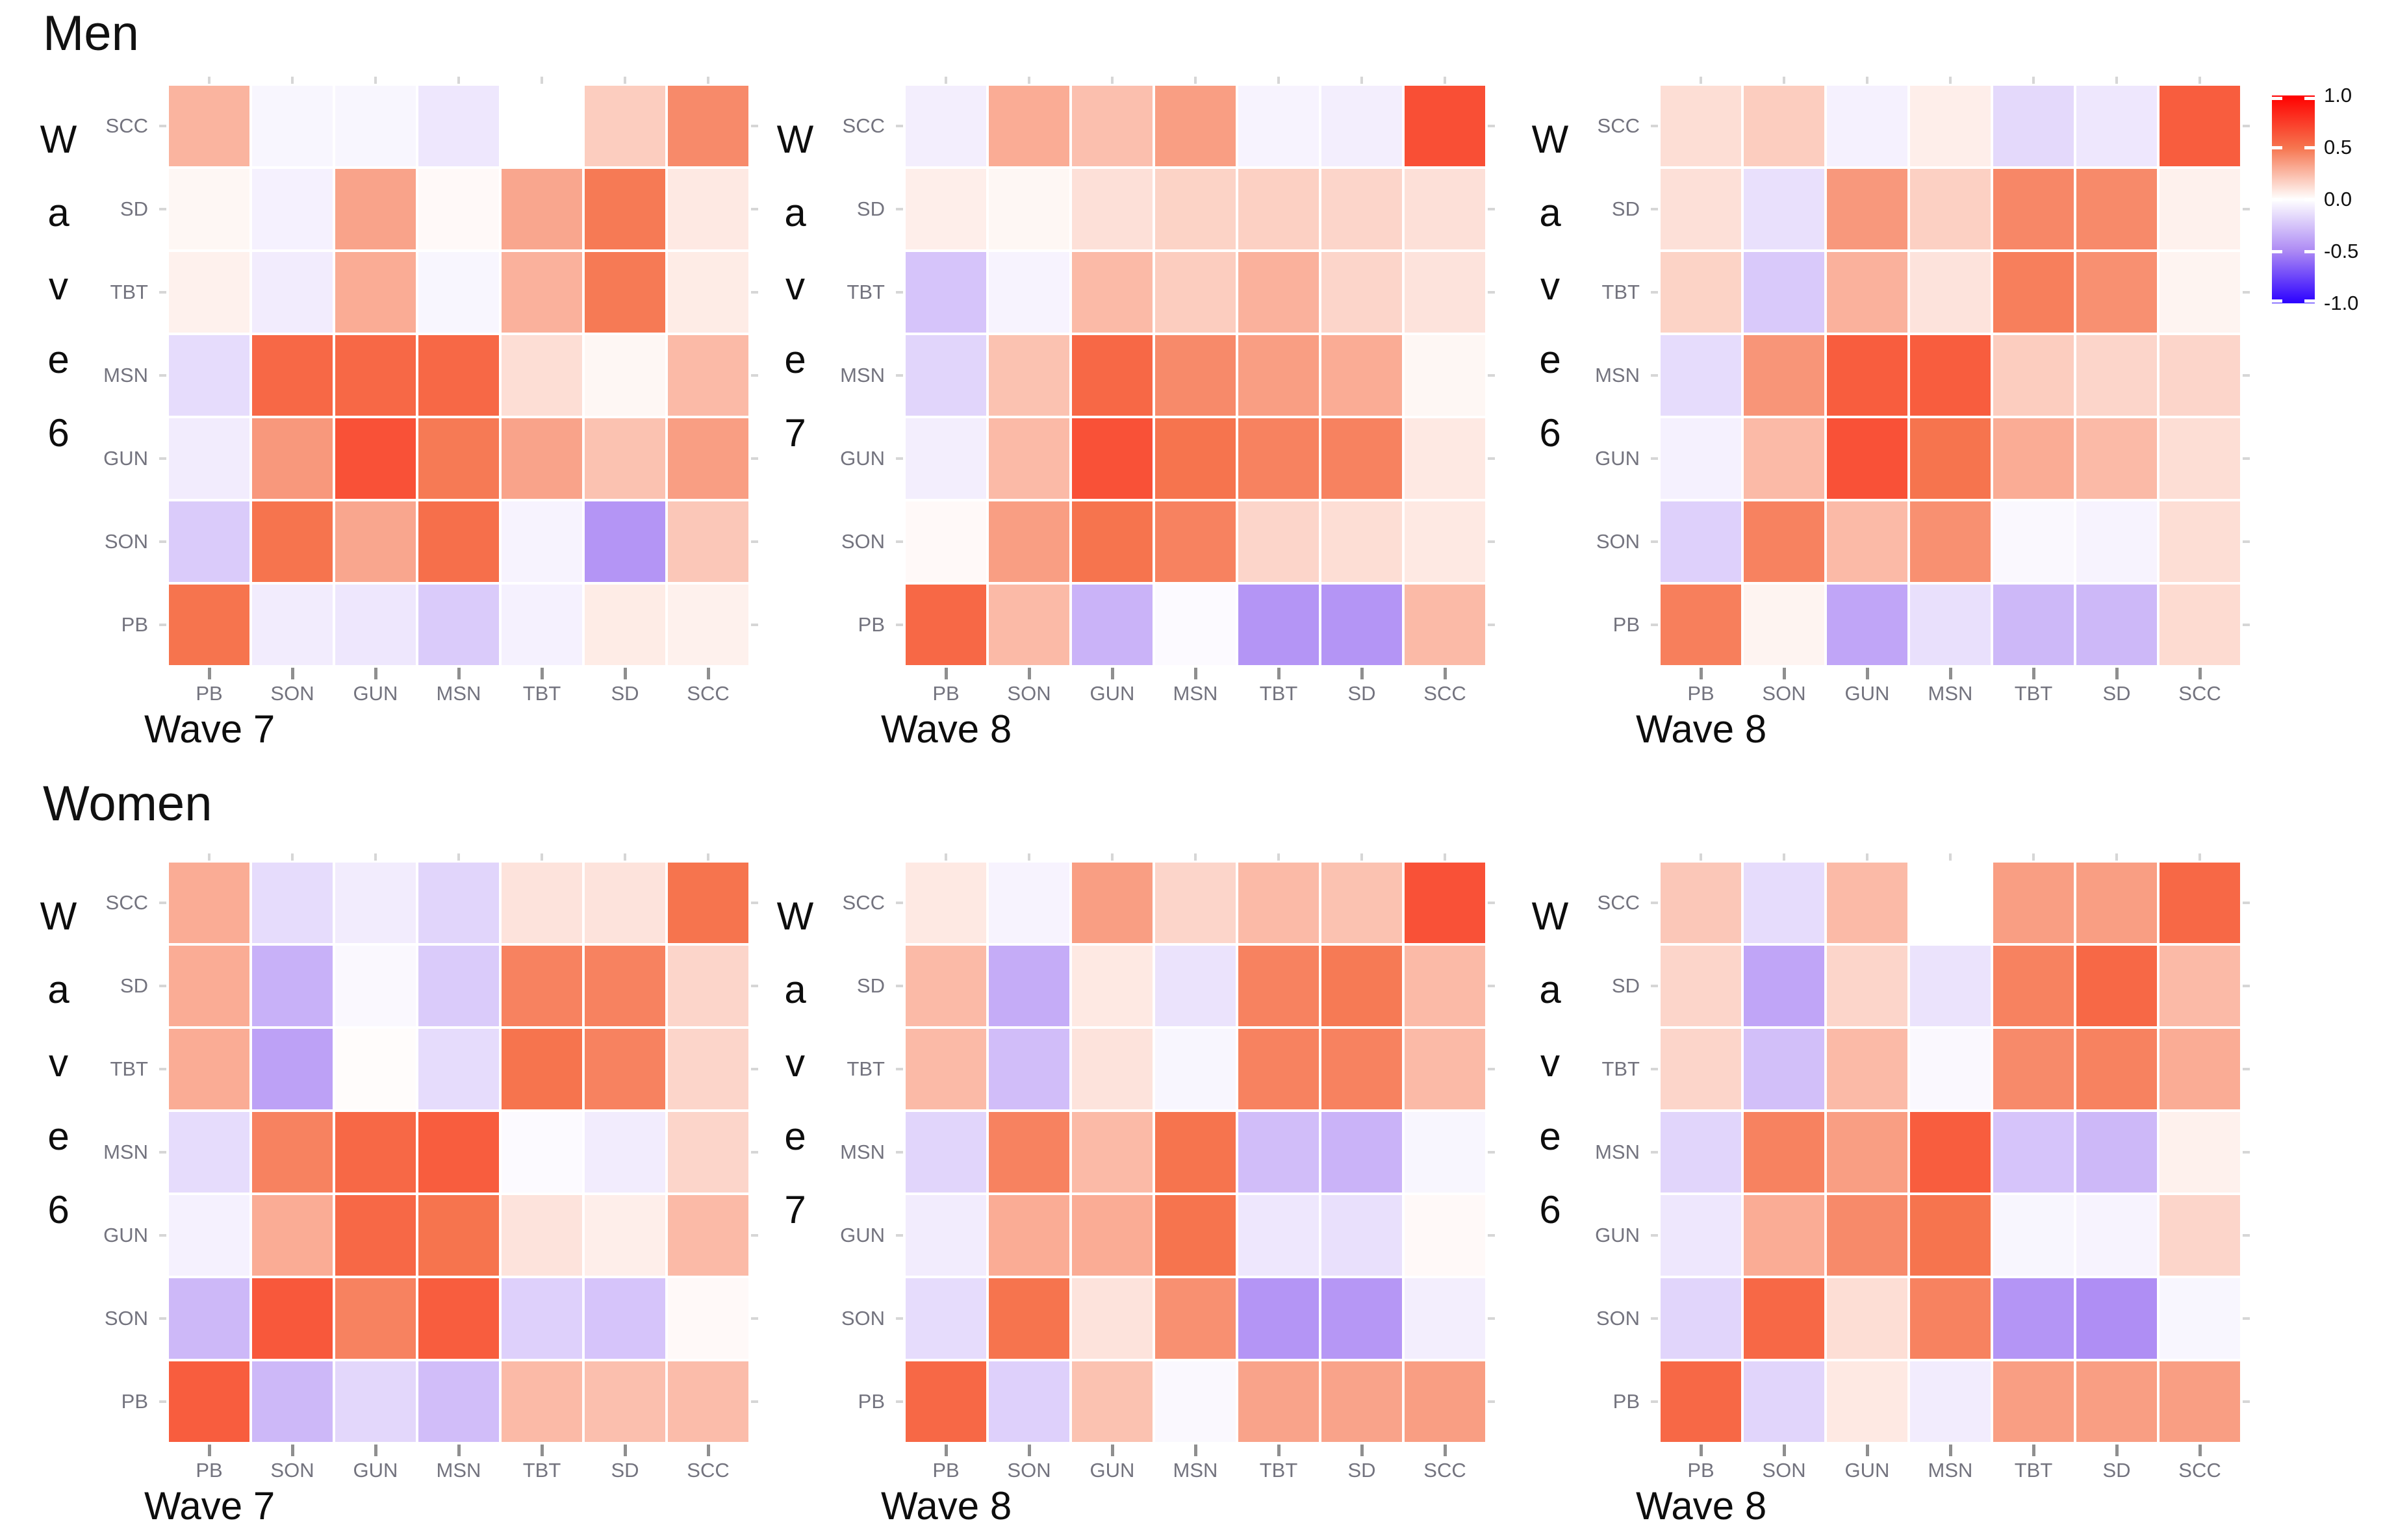  I want to click on y-tick-label-gun: GUN, so click(862, 458).